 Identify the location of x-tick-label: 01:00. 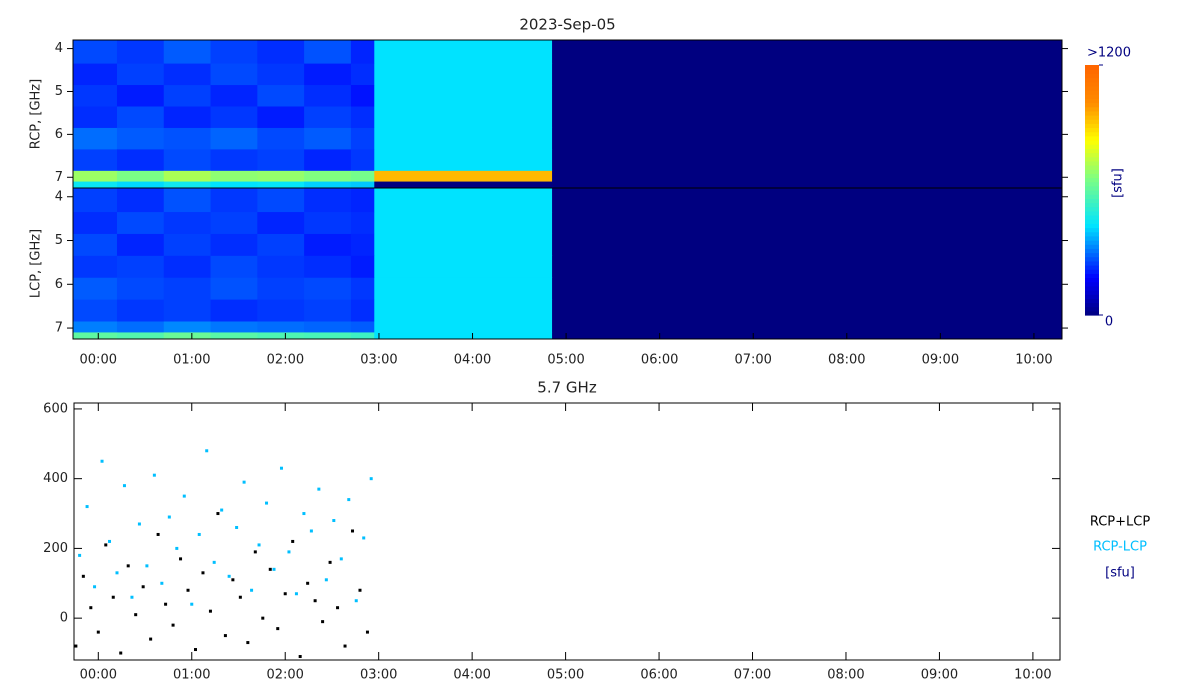
(191, 675).